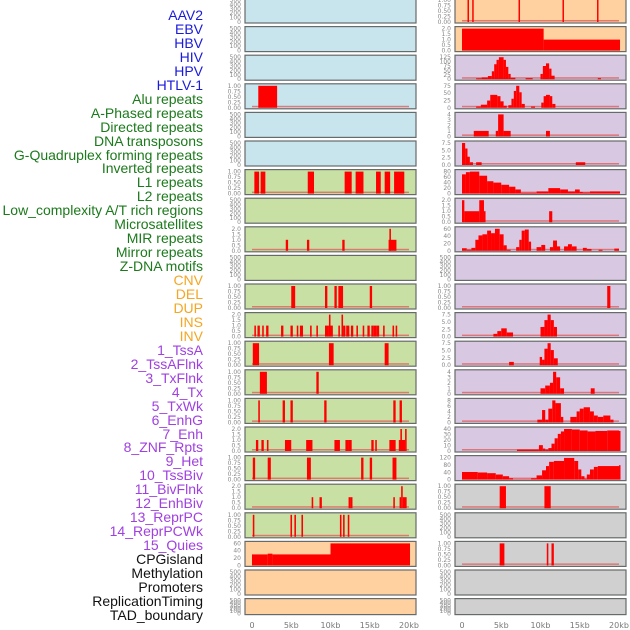 The width and height of the screenshot is (630, 630). Describe the element at coordinates (166, 517) in the screenshot. I see `track-label: 13_ReprPC` at that location.